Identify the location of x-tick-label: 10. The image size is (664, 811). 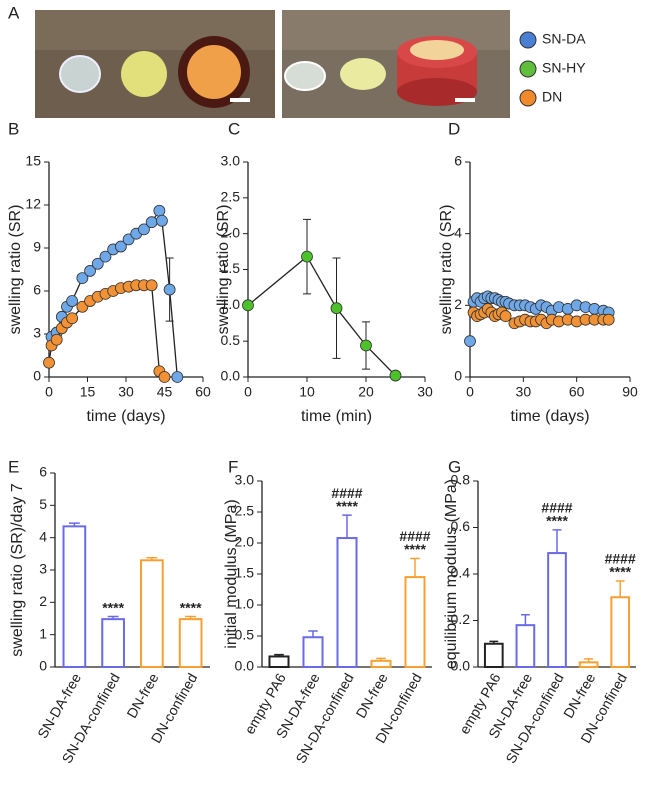
(307, 392).